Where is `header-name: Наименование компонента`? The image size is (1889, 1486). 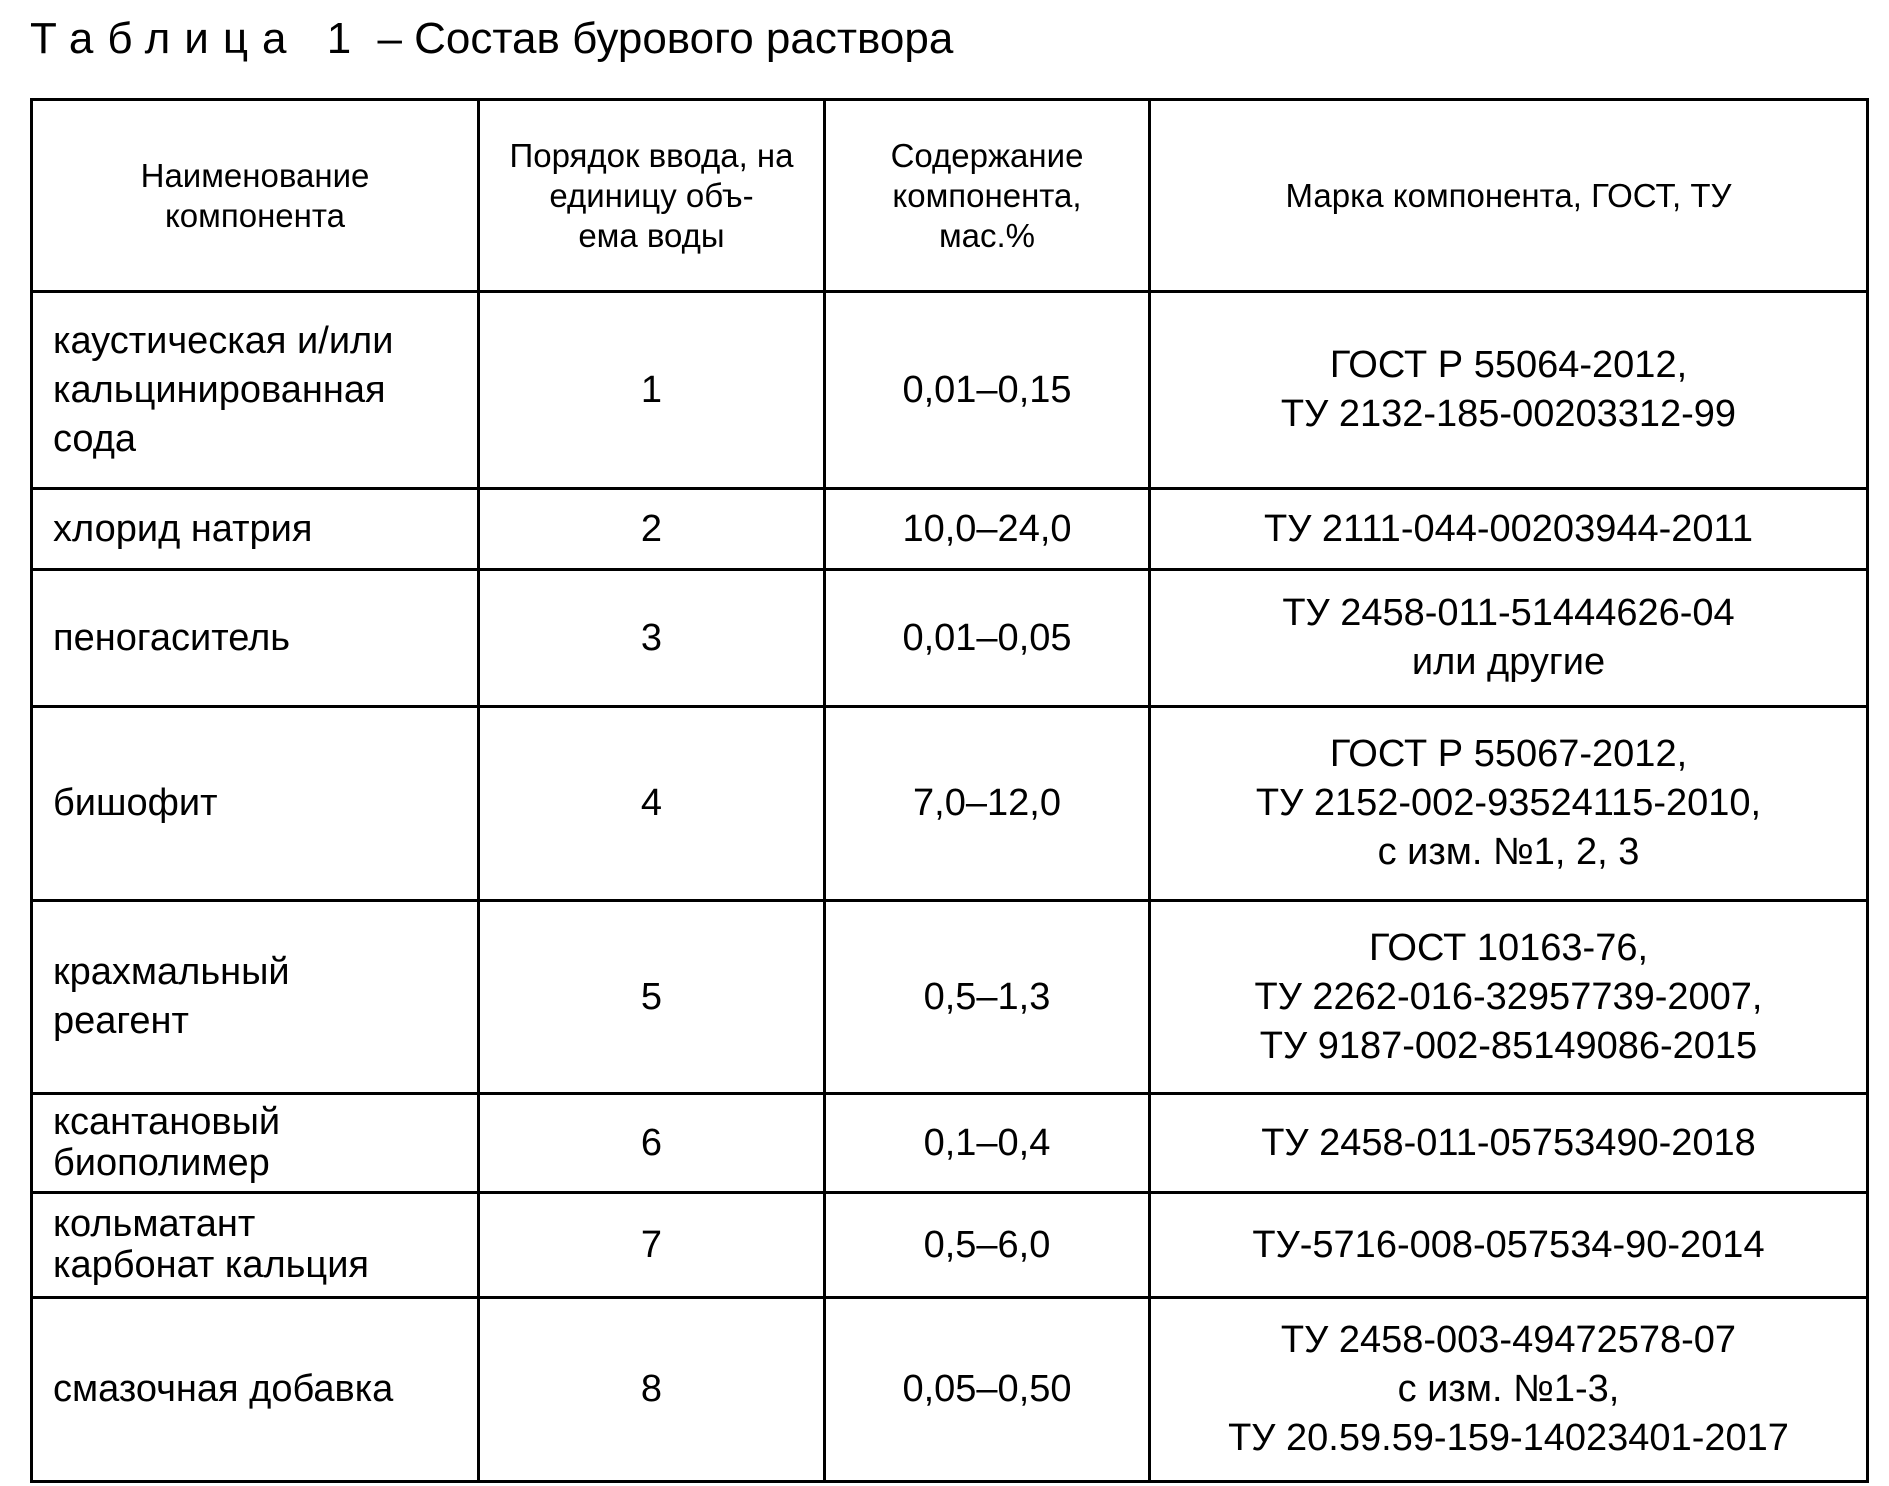 header-name: Наименование компонента is located at coordinates (255, 196).